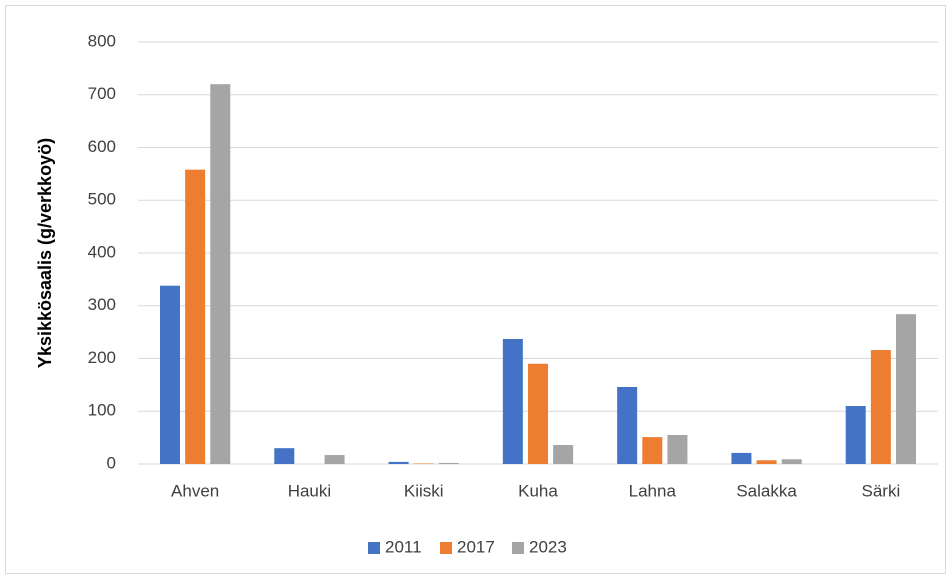 This screenshot has height=584, width=952. What do you see at coordinates (880, 490) in the screenshot?
I see `x-tick-label: Särki` at bounding box center [880, 490].